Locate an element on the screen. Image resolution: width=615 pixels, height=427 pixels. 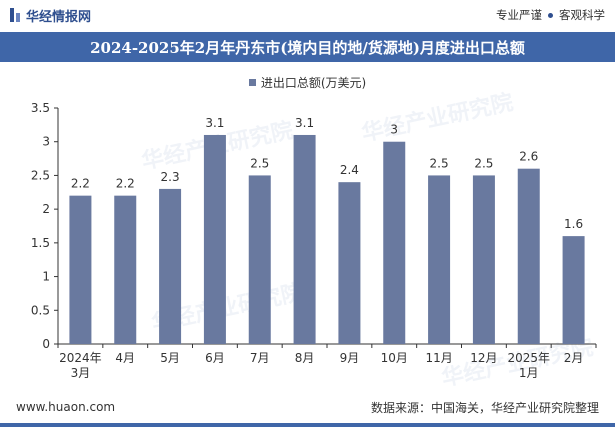
data-label: 2.3 is located at coordinates (170, 177).